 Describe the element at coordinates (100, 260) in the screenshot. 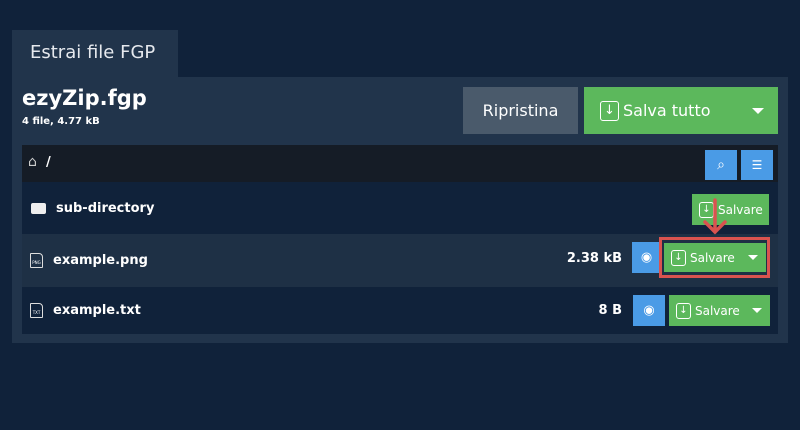

I see `row-name: example.png` at that location.